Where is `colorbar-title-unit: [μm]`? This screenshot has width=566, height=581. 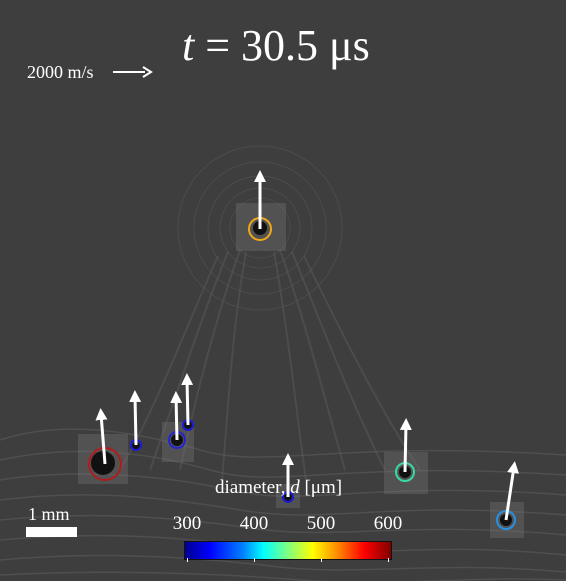 colorbar-title-unit: [μm] is located at coordinates (321, 487).